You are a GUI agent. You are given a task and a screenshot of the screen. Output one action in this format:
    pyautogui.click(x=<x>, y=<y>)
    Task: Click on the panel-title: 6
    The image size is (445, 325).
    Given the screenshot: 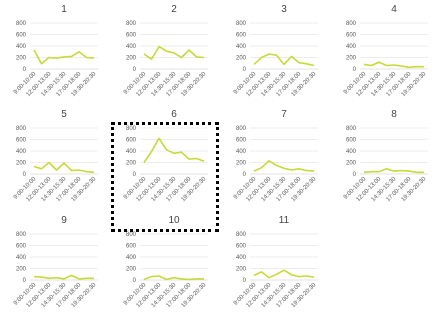 What is the action you would take?
    pyautogui.click(x=174, y=114)
    